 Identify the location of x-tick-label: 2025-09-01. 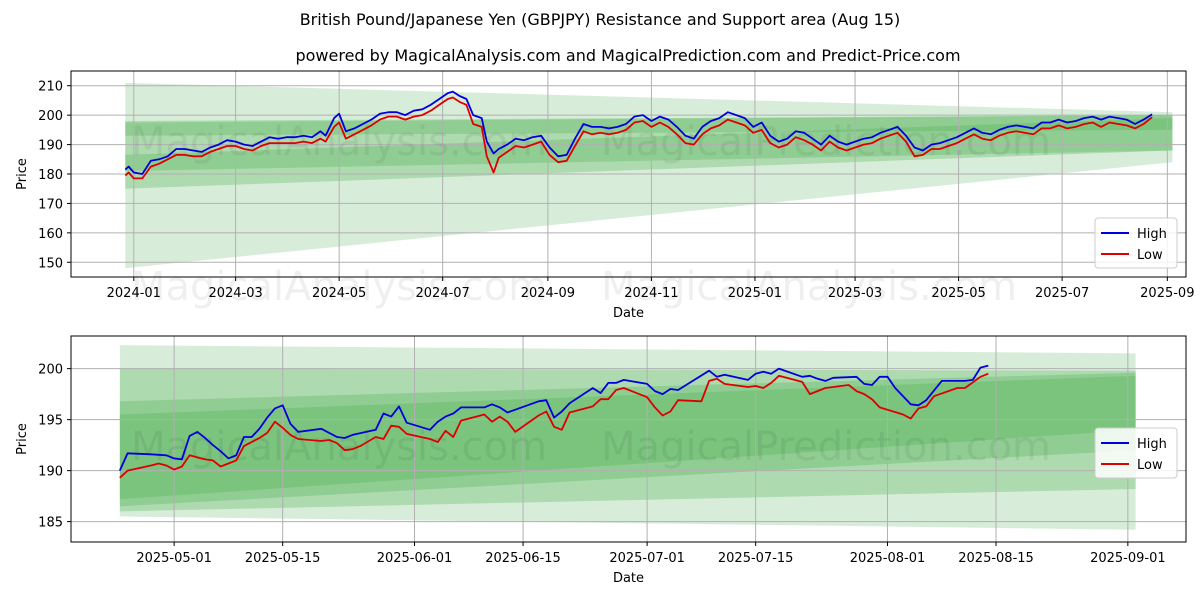
(1128, 558).